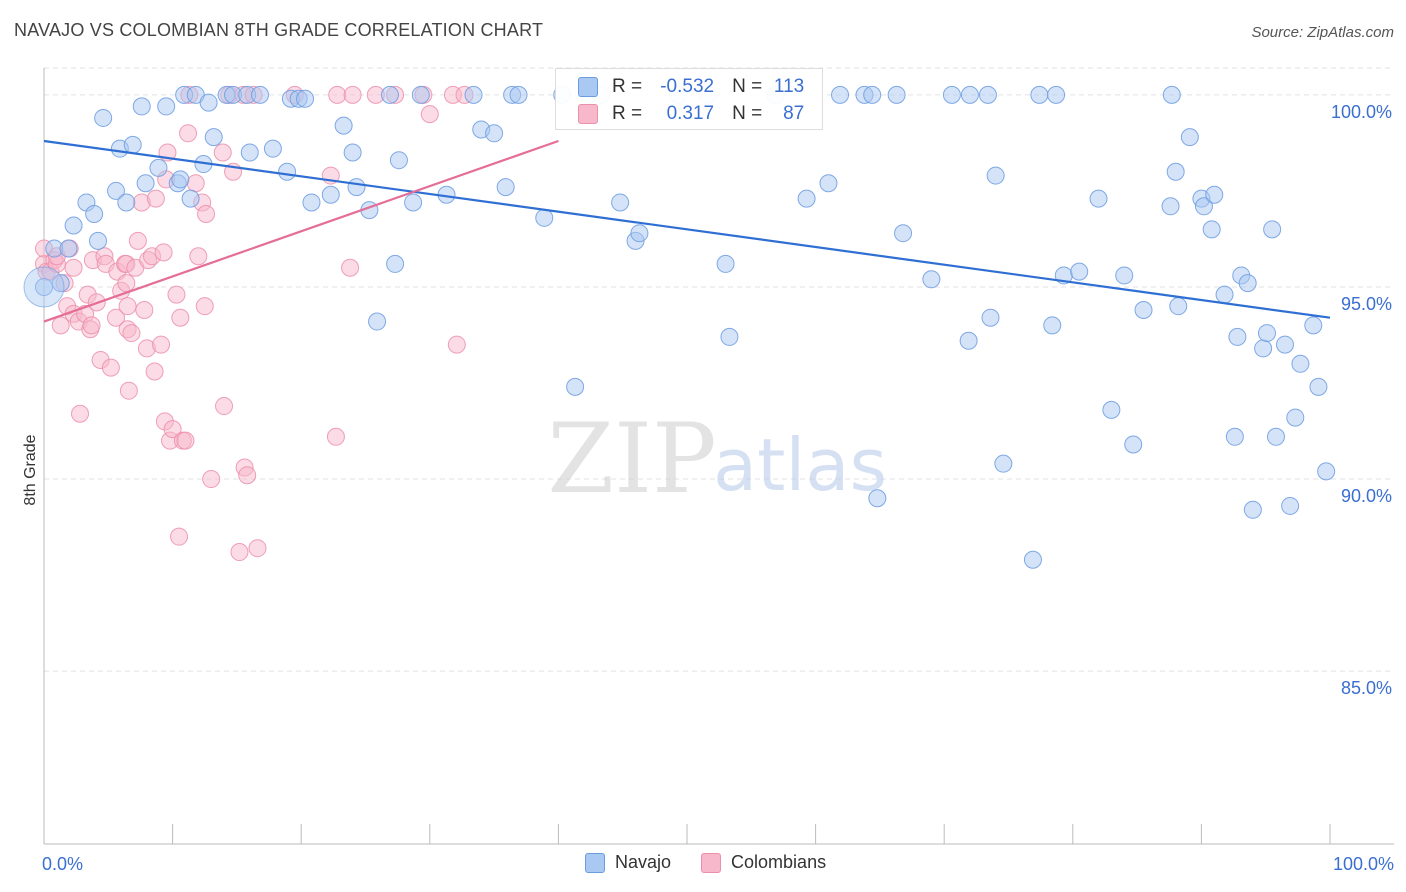 The width and height of the screenshot is (1406, 892). What do you see at coordinates (690, 113) in the screenshot?
I see `r-value: 0.317` at bounding box center [690, 113].